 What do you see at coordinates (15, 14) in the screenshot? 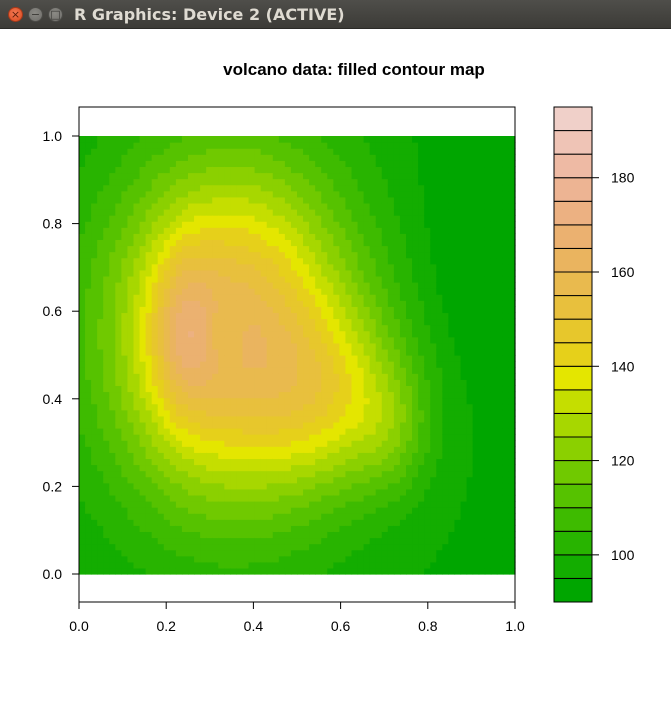
I see `close-icon: ×` at bounding box center [15, 14].